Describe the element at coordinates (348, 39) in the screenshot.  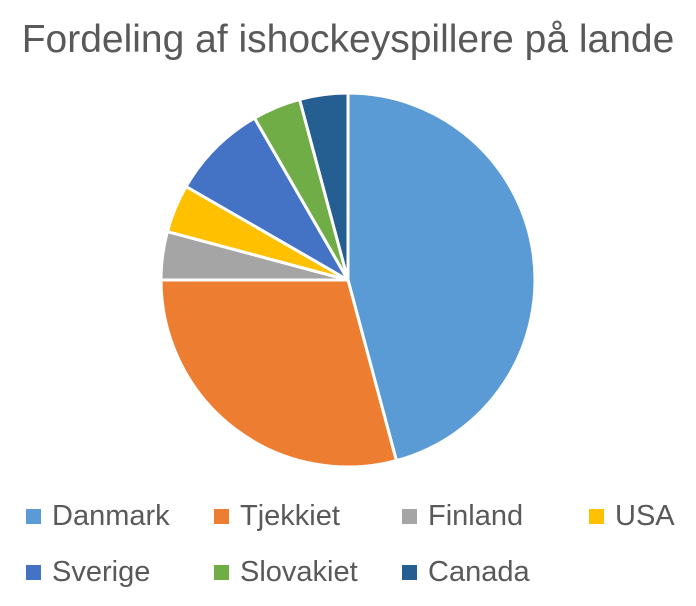
I see `chart-title: Fordeling af ishockeyspillere på lande` at that location.